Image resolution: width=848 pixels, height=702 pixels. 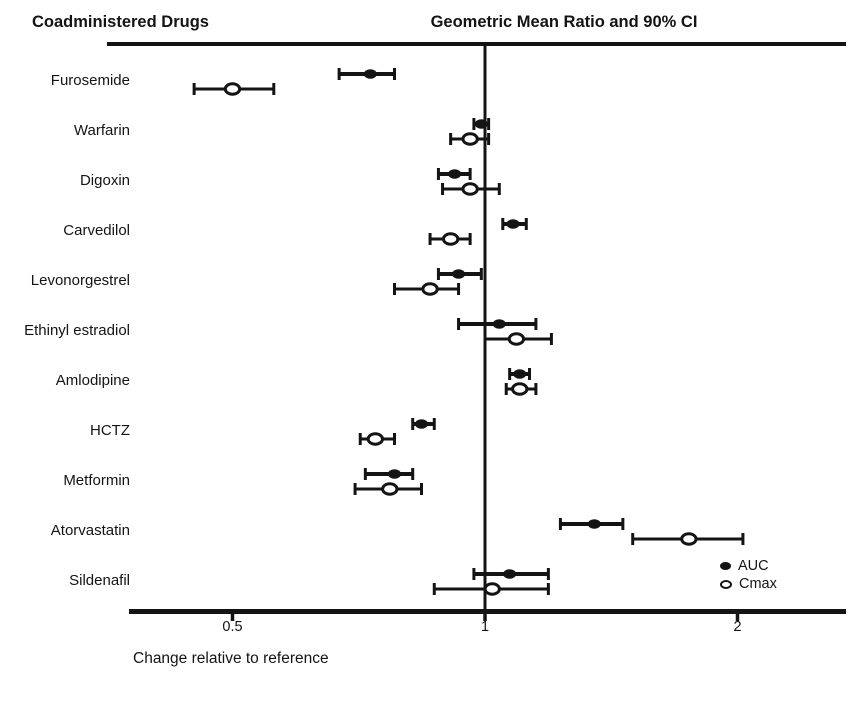 What do you see at coordinates (470, 189) in the screenshot?
I see `cmax-marker-digoxin` at bounding box center [470, 189].